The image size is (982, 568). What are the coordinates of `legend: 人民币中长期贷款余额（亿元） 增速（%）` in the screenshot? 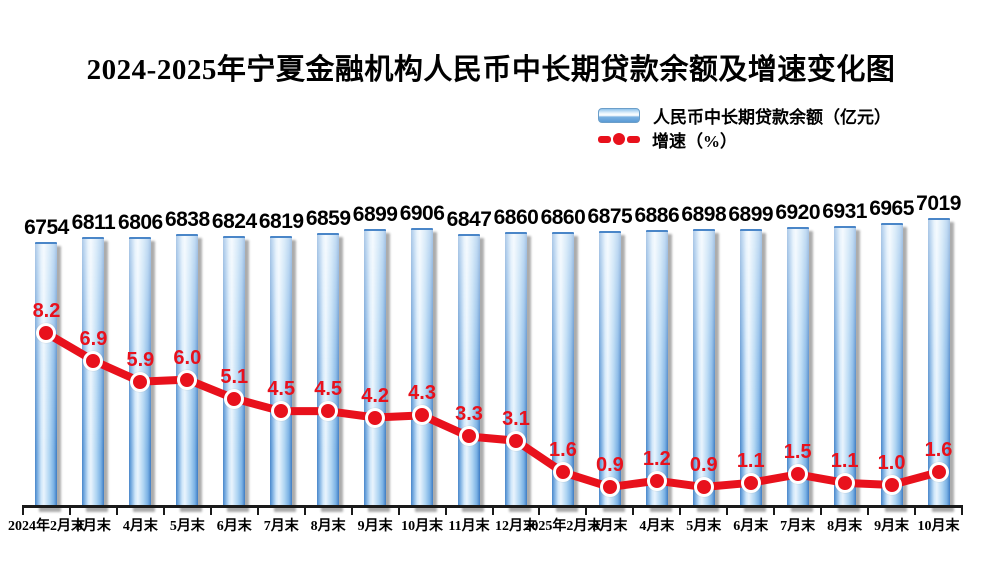 It's located at (744, 127).